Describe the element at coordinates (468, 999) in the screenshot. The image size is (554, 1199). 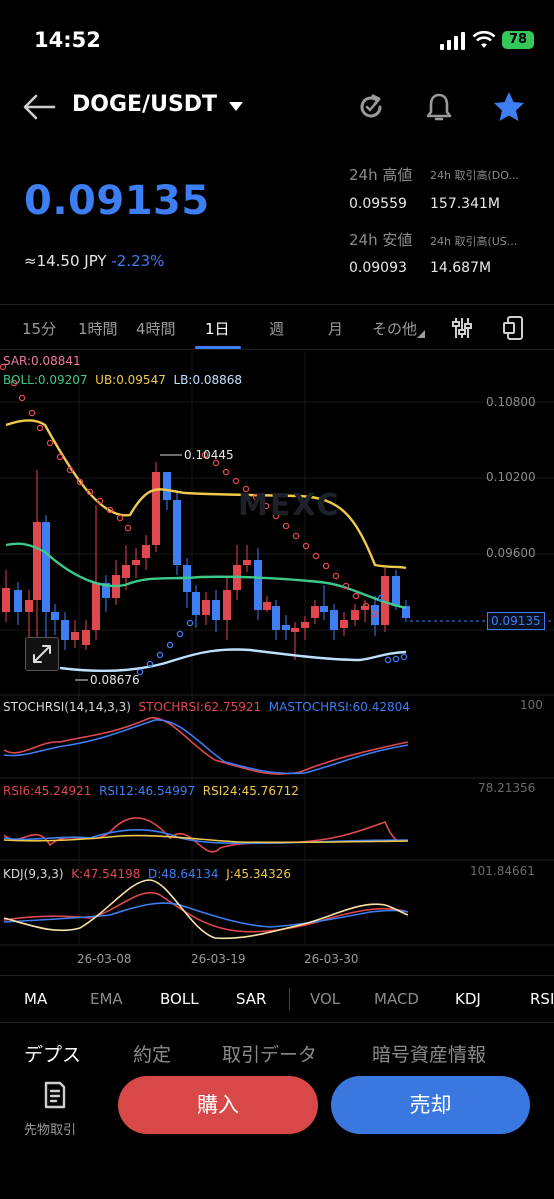
I see `indicator-kdj: KDJ` at that location.